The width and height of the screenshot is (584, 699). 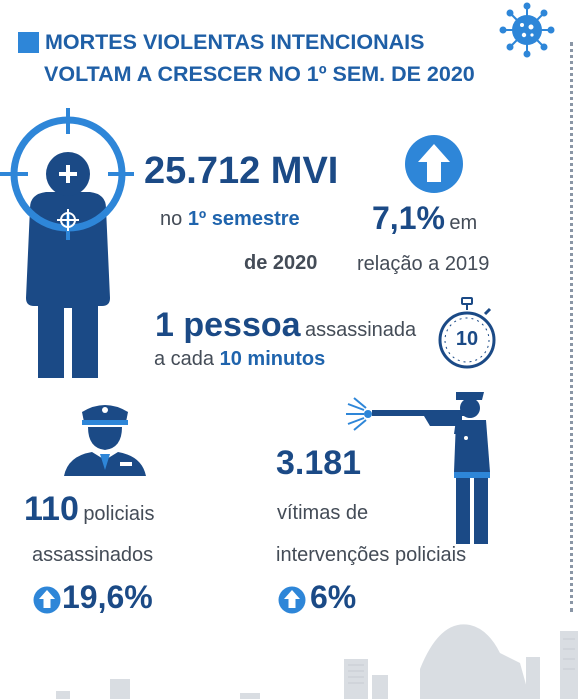 I want to click on mvi-period-year: de 2020, so click(x=281, y=263).